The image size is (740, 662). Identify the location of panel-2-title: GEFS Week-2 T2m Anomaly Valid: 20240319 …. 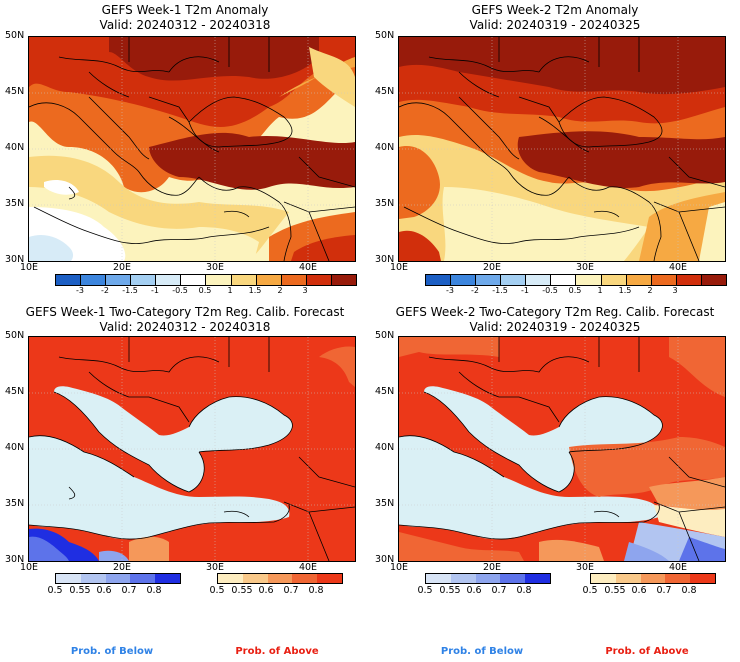
(555, 18).